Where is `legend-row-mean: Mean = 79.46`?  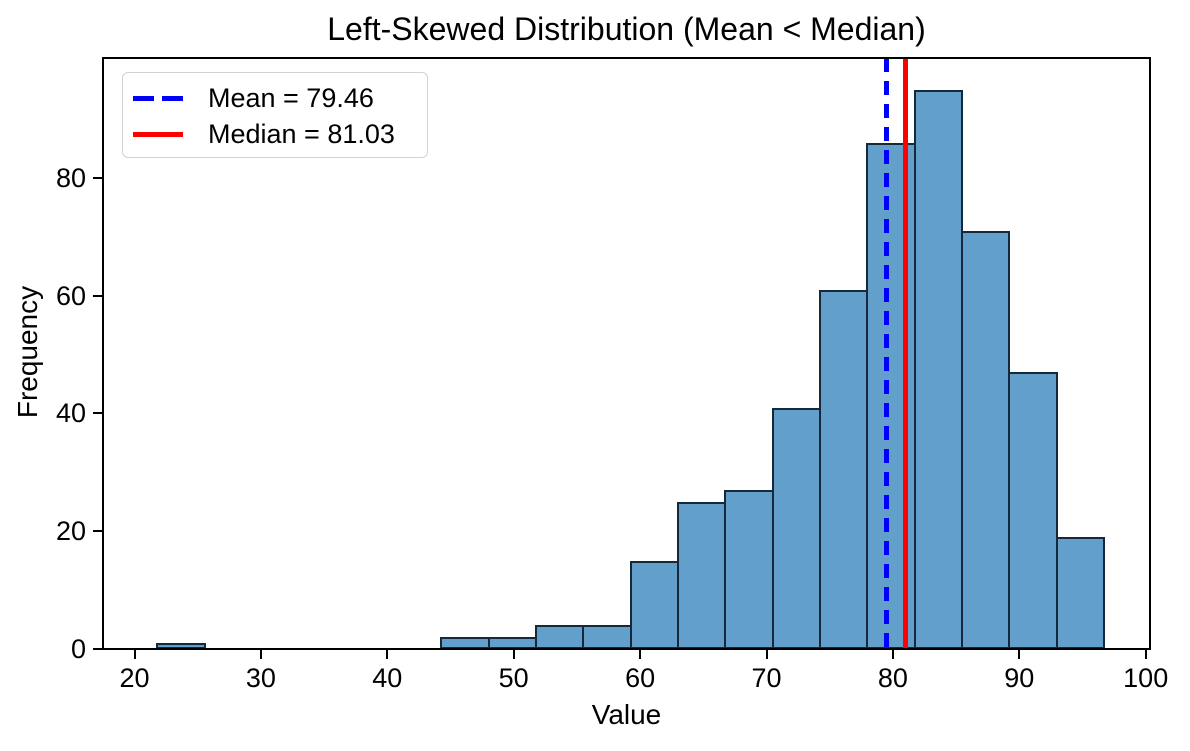
legend-row-mean: Mean = 79.46 is located at coordinates (274, 98).